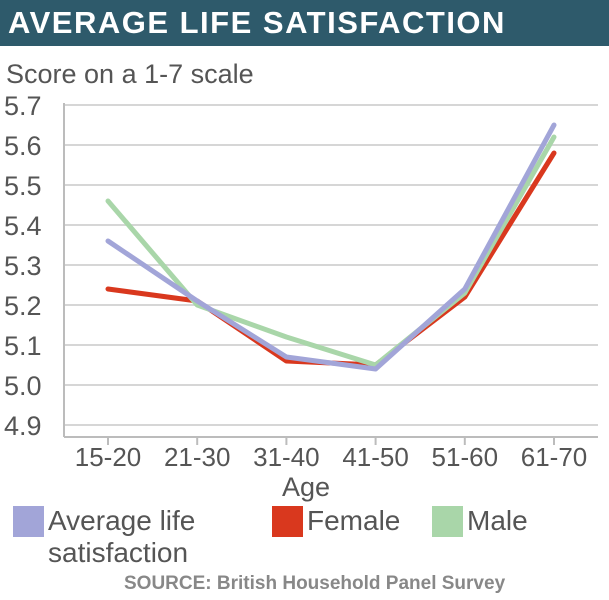  I want to click on y-tick-label: 5.6, so click(23, 146).